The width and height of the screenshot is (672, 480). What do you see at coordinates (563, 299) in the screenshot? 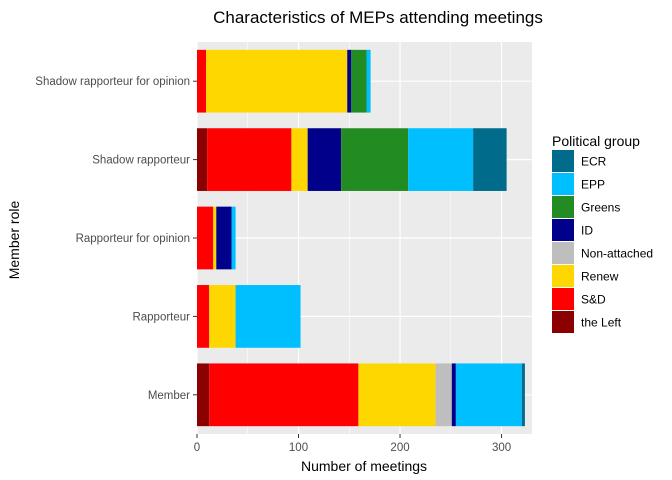
I see `legend-swatch-sandd` at bounding box center [563, 299].